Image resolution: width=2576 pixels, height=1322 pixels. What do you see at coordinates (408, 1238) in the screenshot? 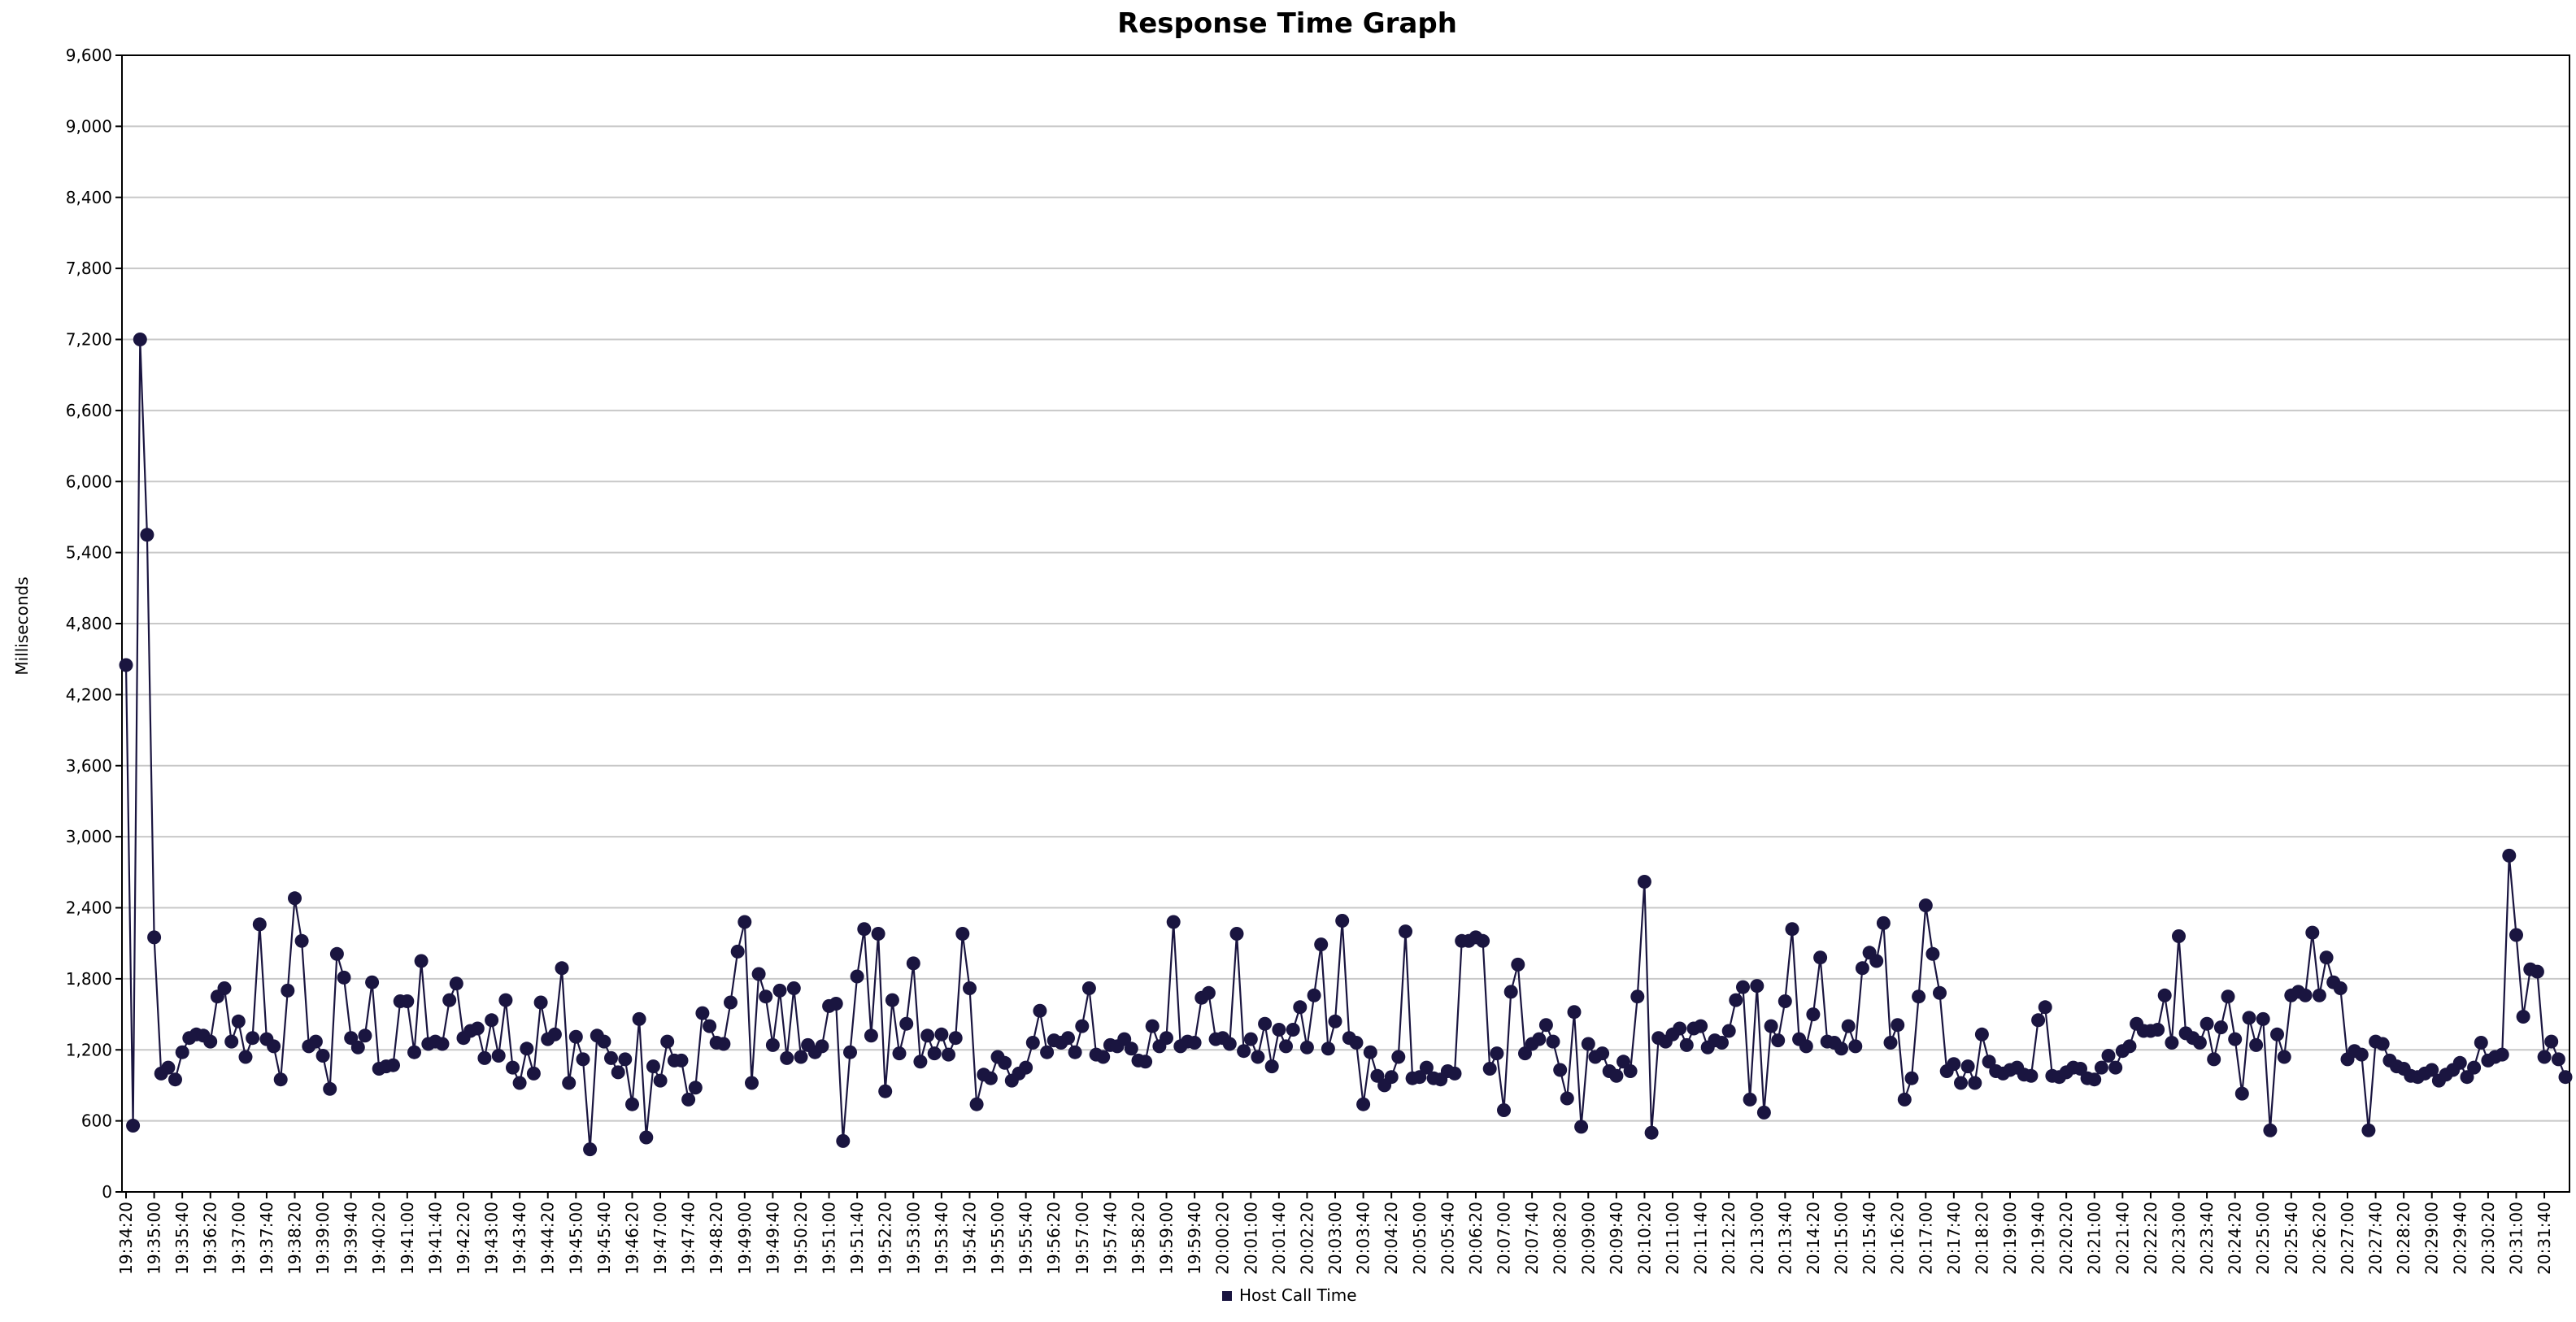
I see `x-tick-label: 19:41:00` at bounding box center [408, 1238].